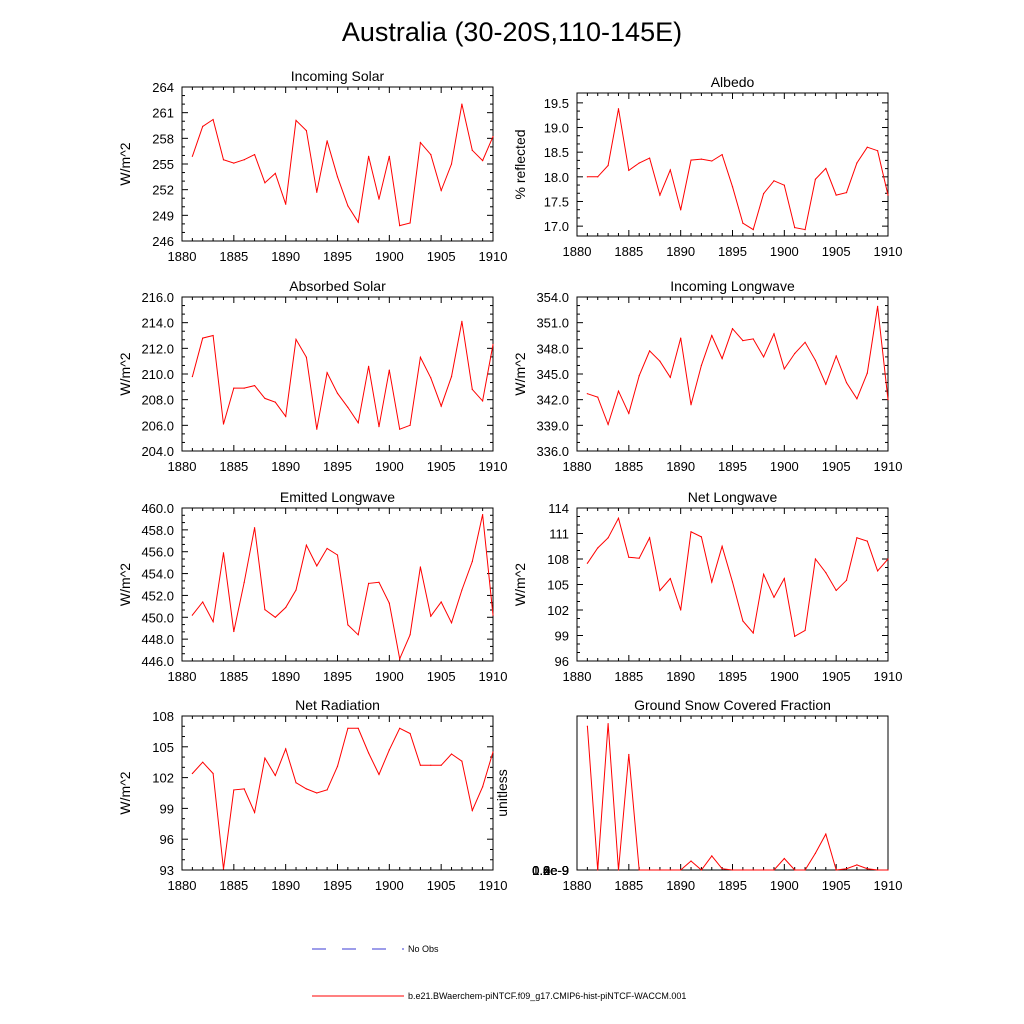  I want to click on y-tick-label: 351.0, so click(552, 323).